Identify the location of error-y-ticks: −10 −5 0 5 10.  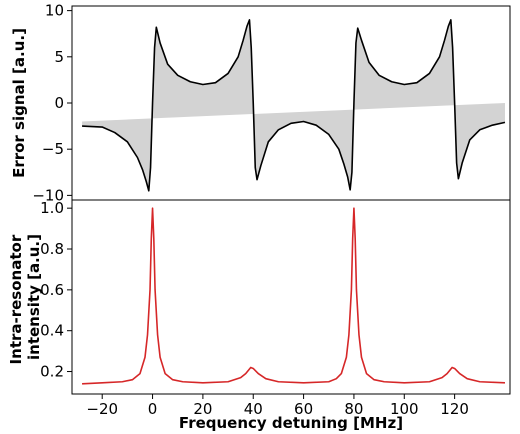
(52, 103).